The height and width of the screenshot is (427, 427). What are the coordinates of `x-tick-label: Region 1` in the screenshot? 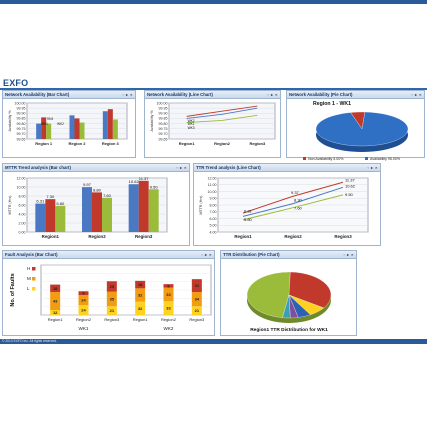 It's located at (44, 143).